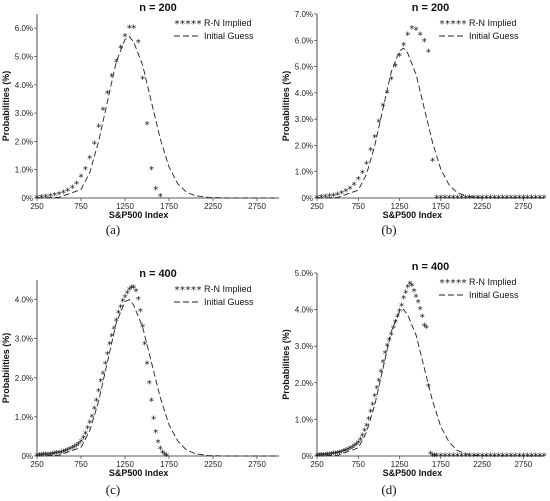 The image size is (550, 501). Describe the element at coordinates (388, 489) in the screenshot. I see `panel-caption: (d)` at that location.